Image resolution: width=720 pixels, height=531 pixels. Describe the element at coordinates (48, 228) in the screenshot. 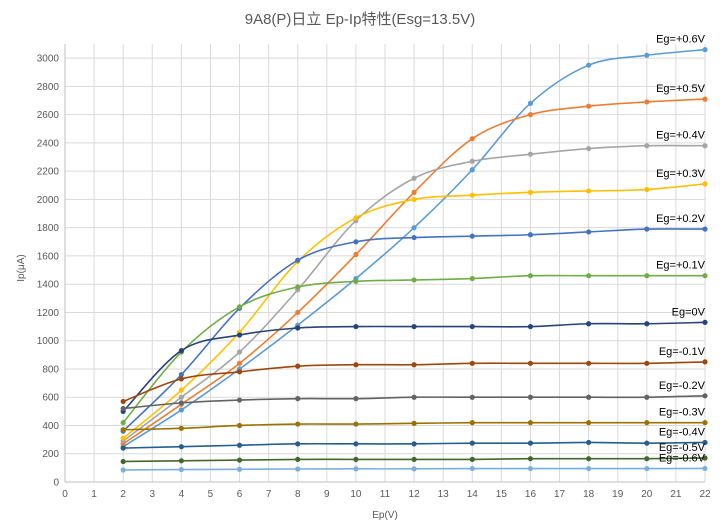

I see `y-tick-label: 1800` at that location.